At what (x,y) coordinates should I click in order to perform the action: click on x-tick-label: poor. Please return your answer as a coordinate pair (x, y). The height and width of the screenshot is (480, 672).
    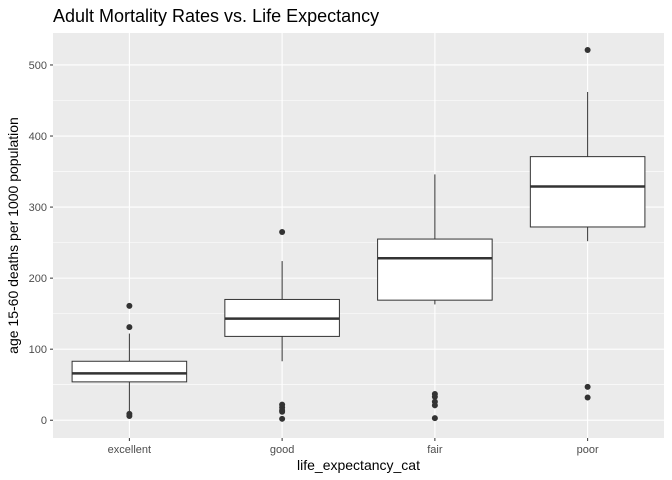
    Looking at the image, I should click on (588, 450).